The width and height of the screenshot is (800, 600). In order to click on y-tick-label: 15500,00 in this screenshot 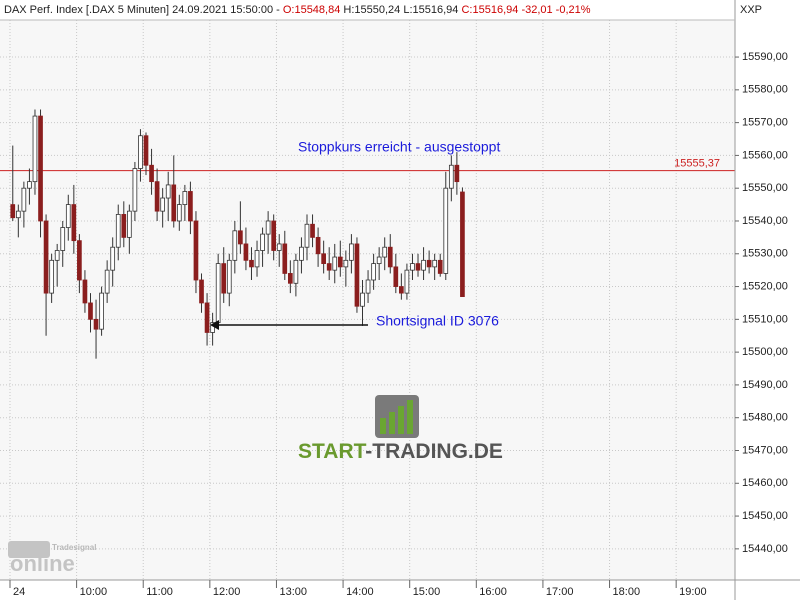, I will do `click(765, 352)`.